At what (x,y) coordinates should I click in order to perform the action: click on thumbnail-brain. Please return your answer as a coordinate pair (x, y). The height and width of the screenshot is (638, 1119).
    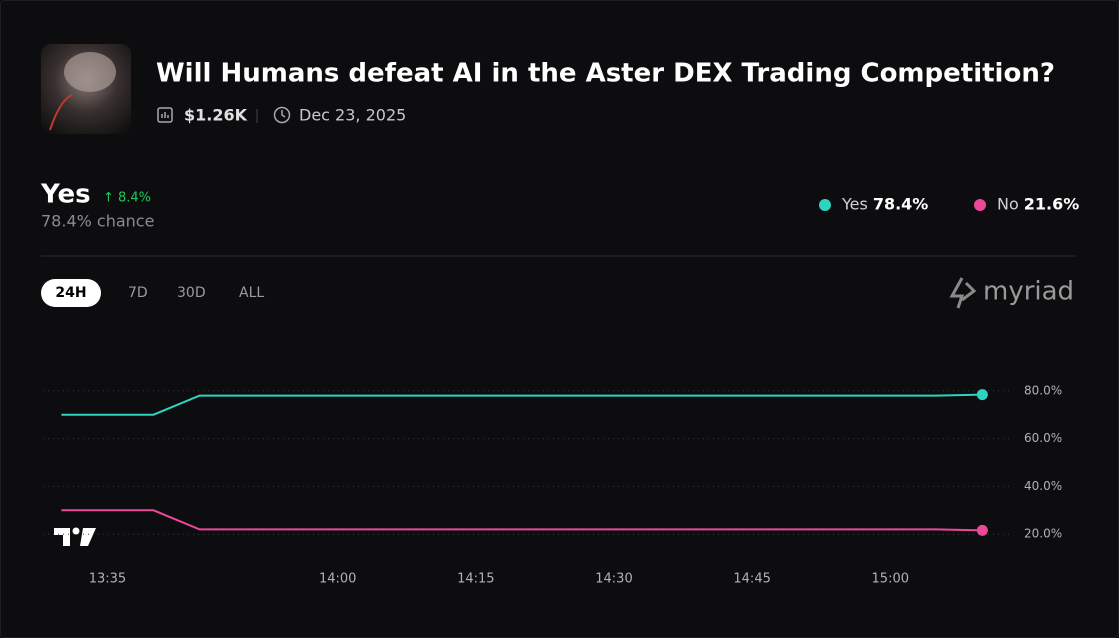
    Looking at the image, I should click on (90, 72).